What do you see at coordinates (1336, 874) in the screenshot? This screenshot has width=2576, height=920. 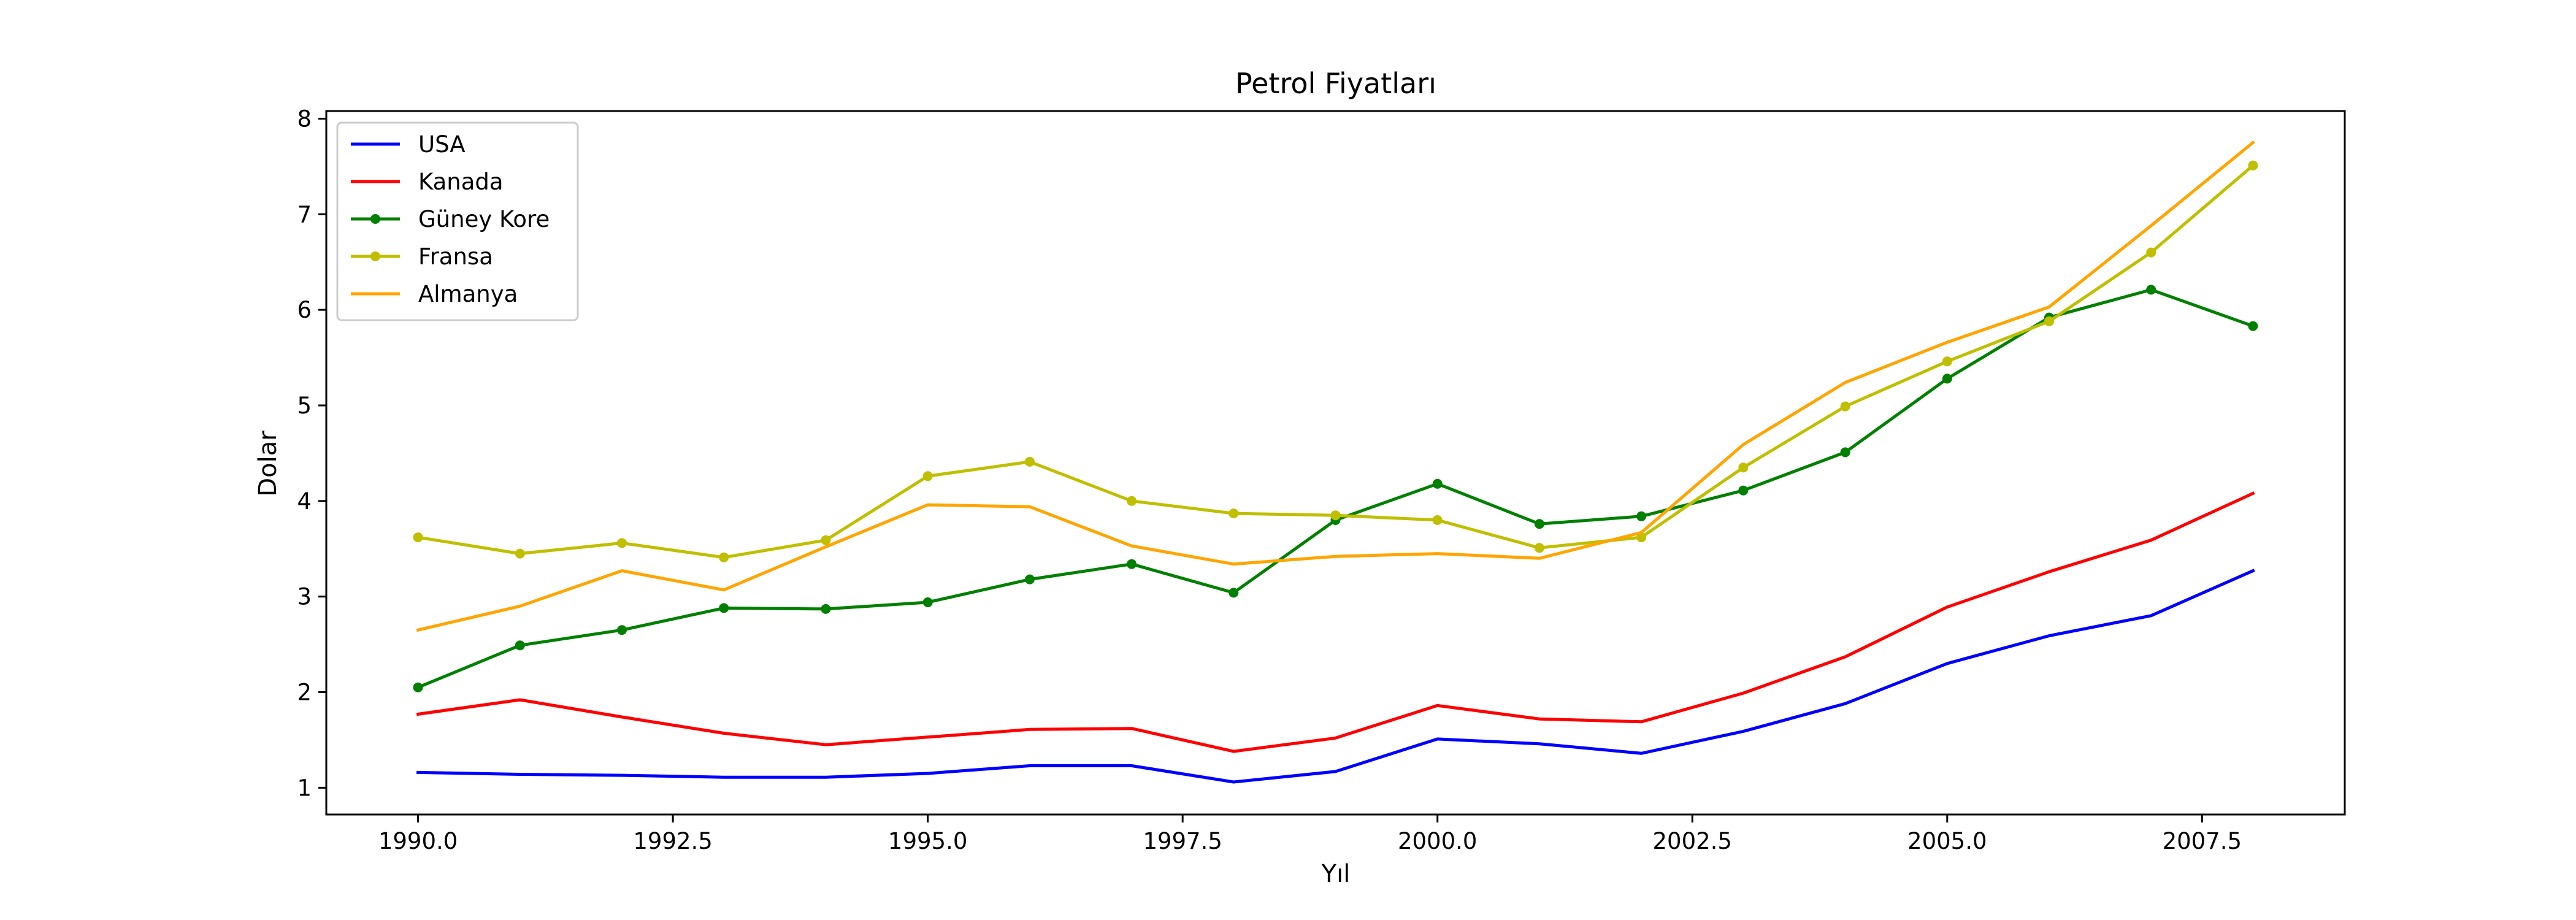 I see `x-axis-label: Yıl` at bounding box center [1336, 874].